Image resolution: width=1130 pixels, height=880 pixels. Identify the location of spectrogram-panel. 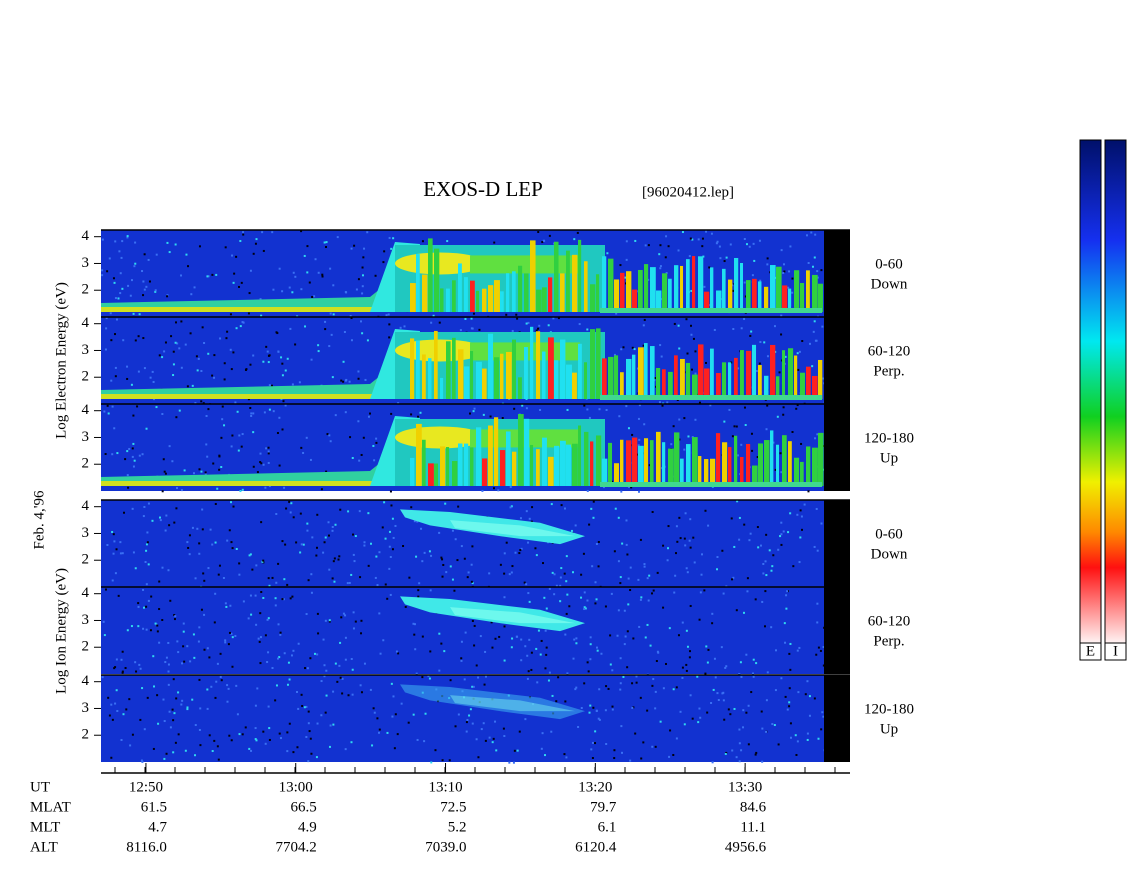
(475, 544).